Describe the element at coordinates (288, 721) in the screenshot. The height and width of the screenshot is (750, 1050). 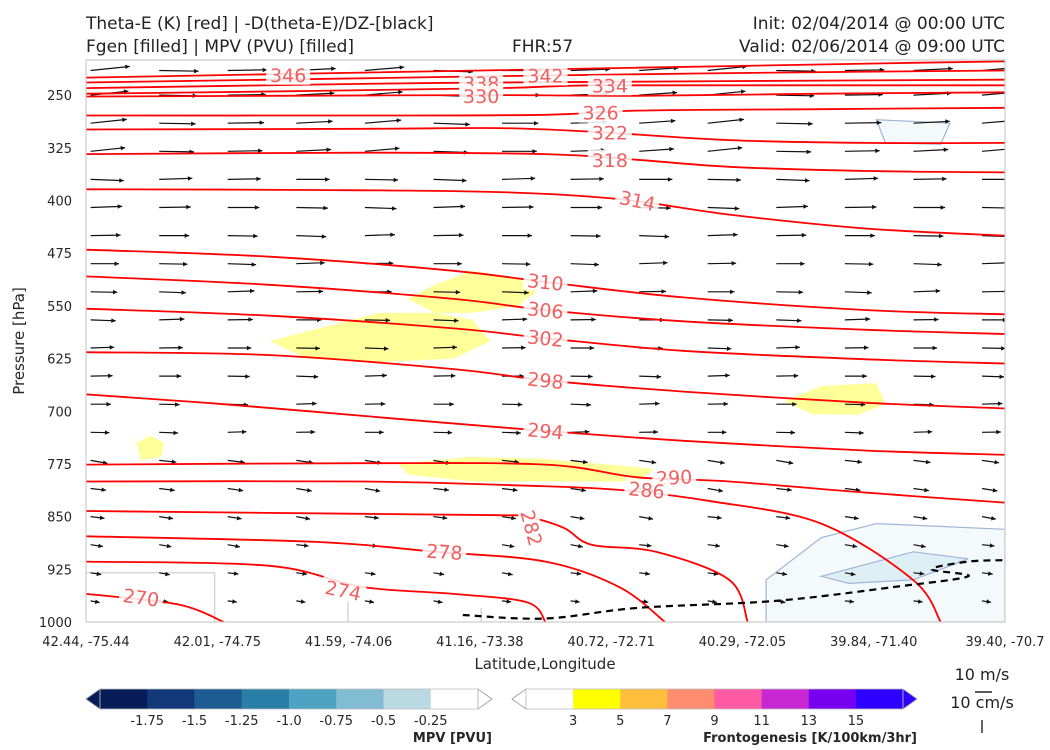
I see `colorbar-tick-label: -1.0` at that location.